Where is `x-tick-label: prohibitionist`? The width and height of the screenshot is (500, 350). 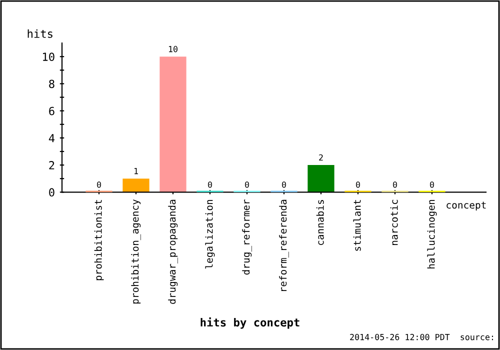
x-tick-label: prohibitionist is located at coordinates (99, 240).